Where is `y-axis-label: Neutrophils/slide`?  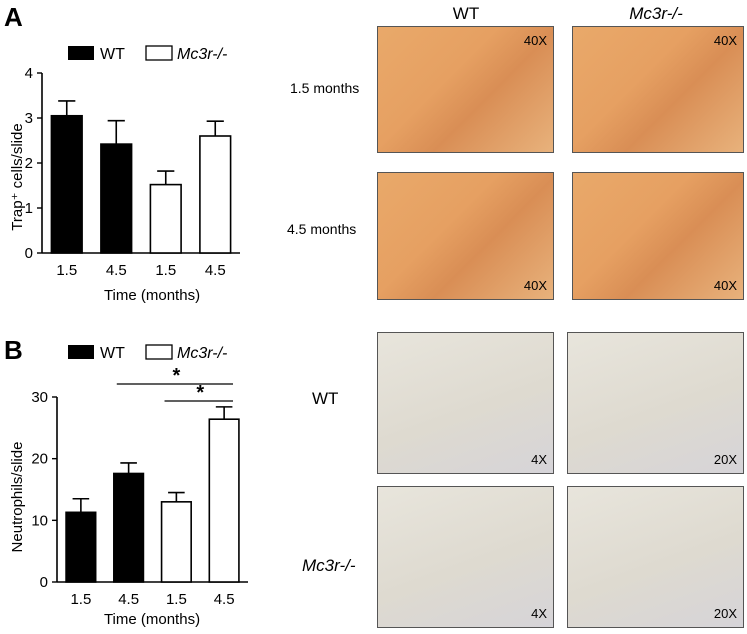 y-axis-label: Neutrophils/slide is located at coordinates (17, 497).